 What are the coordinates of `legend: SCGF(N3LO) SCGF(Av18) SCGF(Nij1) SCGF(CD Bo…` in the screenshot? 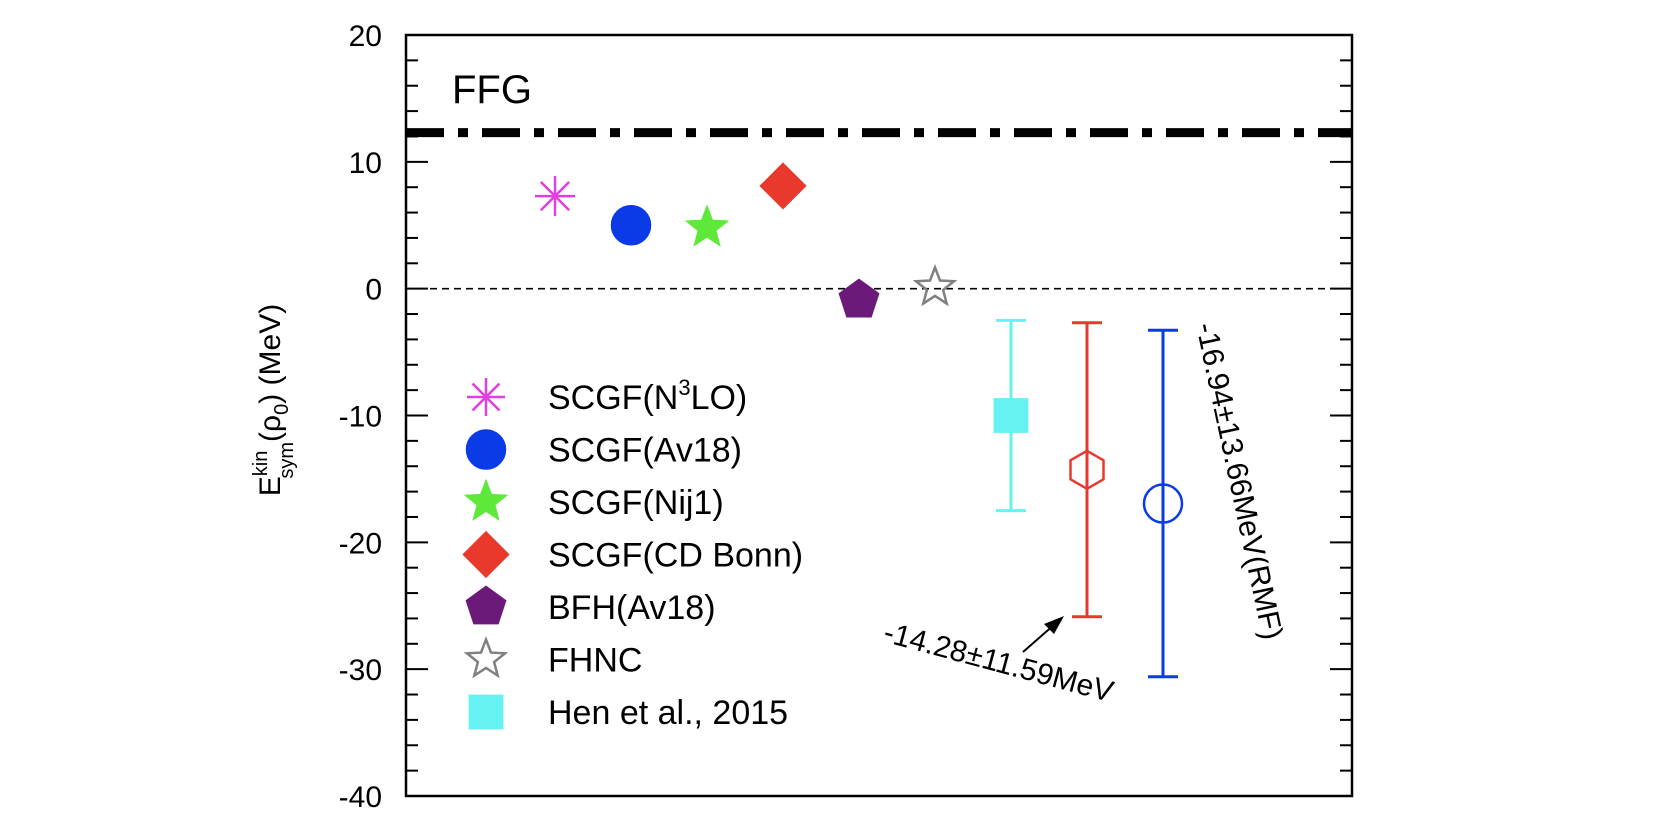 It's located at (632, 553).